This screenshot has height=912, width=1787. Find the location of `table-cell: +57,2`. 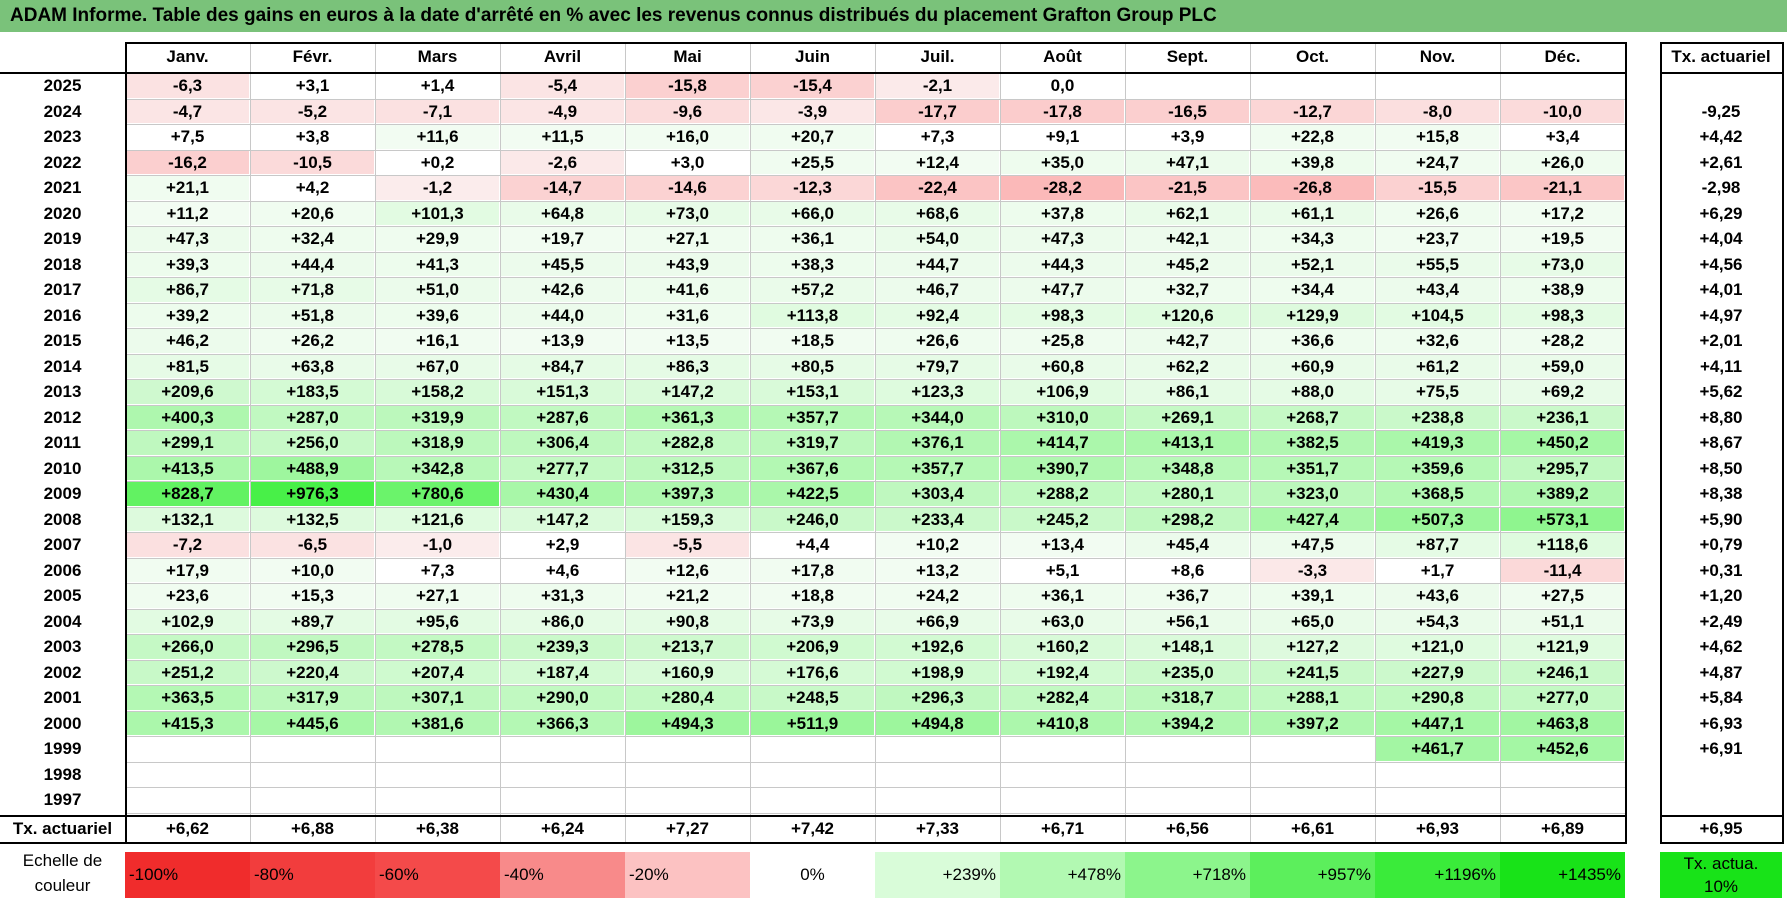

table-cell: +57,2 is located at coordinates (812, 290).